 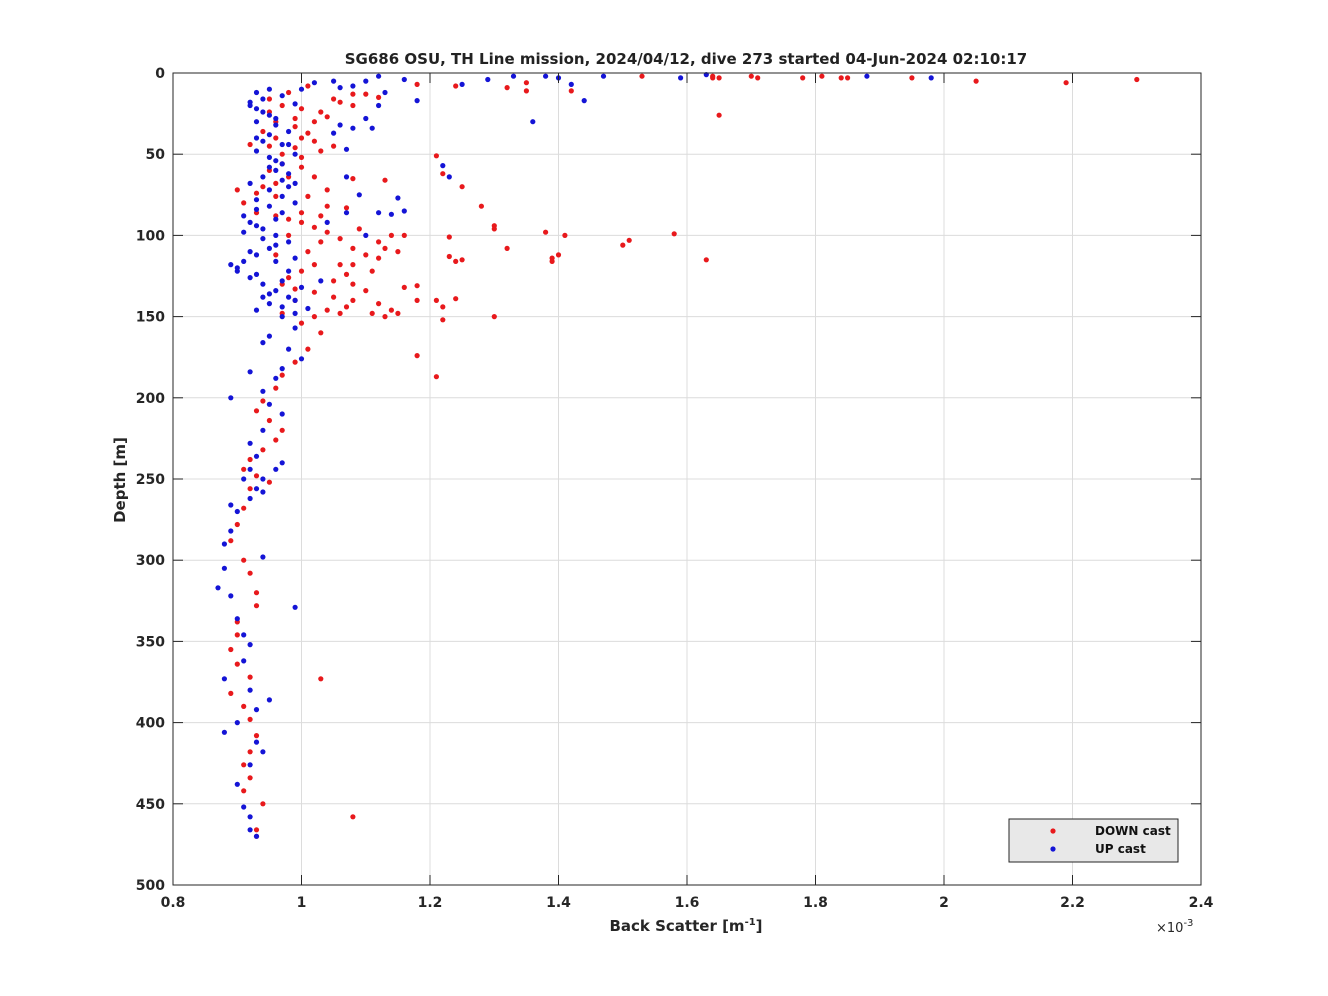 I want to click on legend-label-down: DOWN cast, so click(x=1133, y=831).